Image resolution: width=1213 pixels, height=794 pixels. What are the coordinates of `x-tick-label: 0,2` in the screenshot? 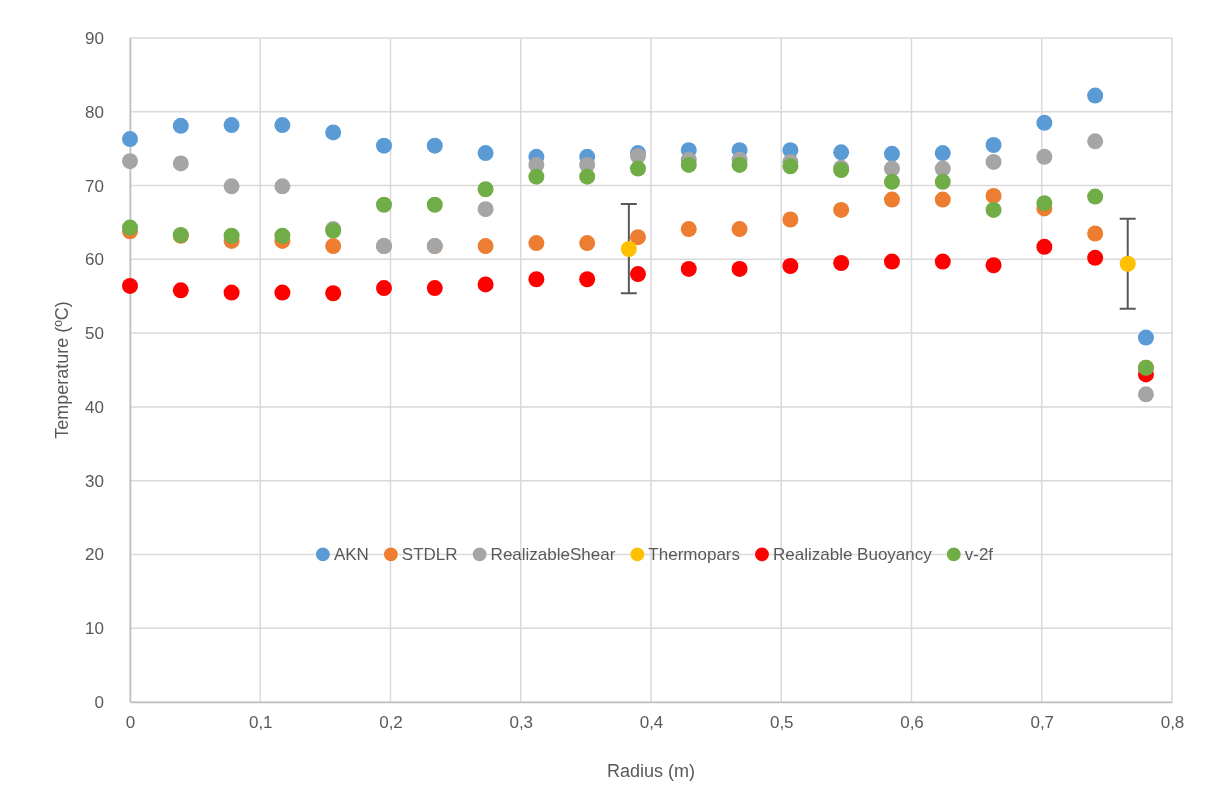 It's located at (391, 723).